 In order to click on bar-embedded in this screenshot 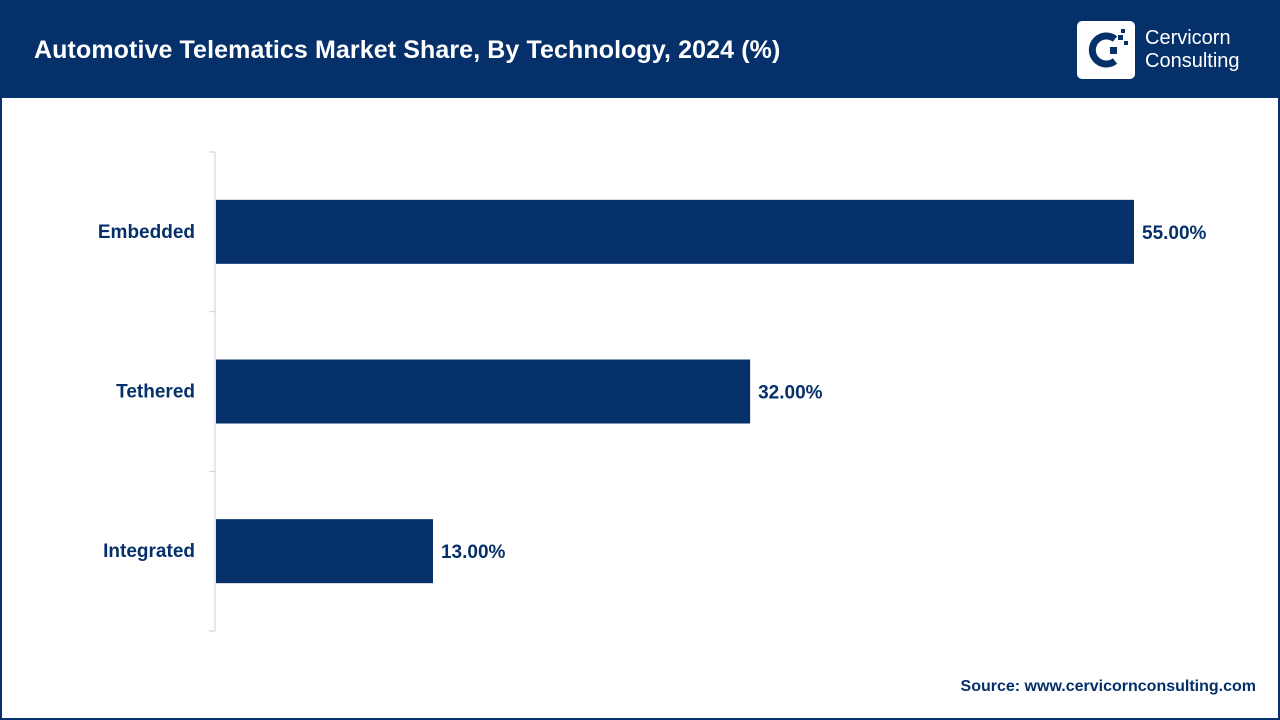, I will do `click(675, 231)`.